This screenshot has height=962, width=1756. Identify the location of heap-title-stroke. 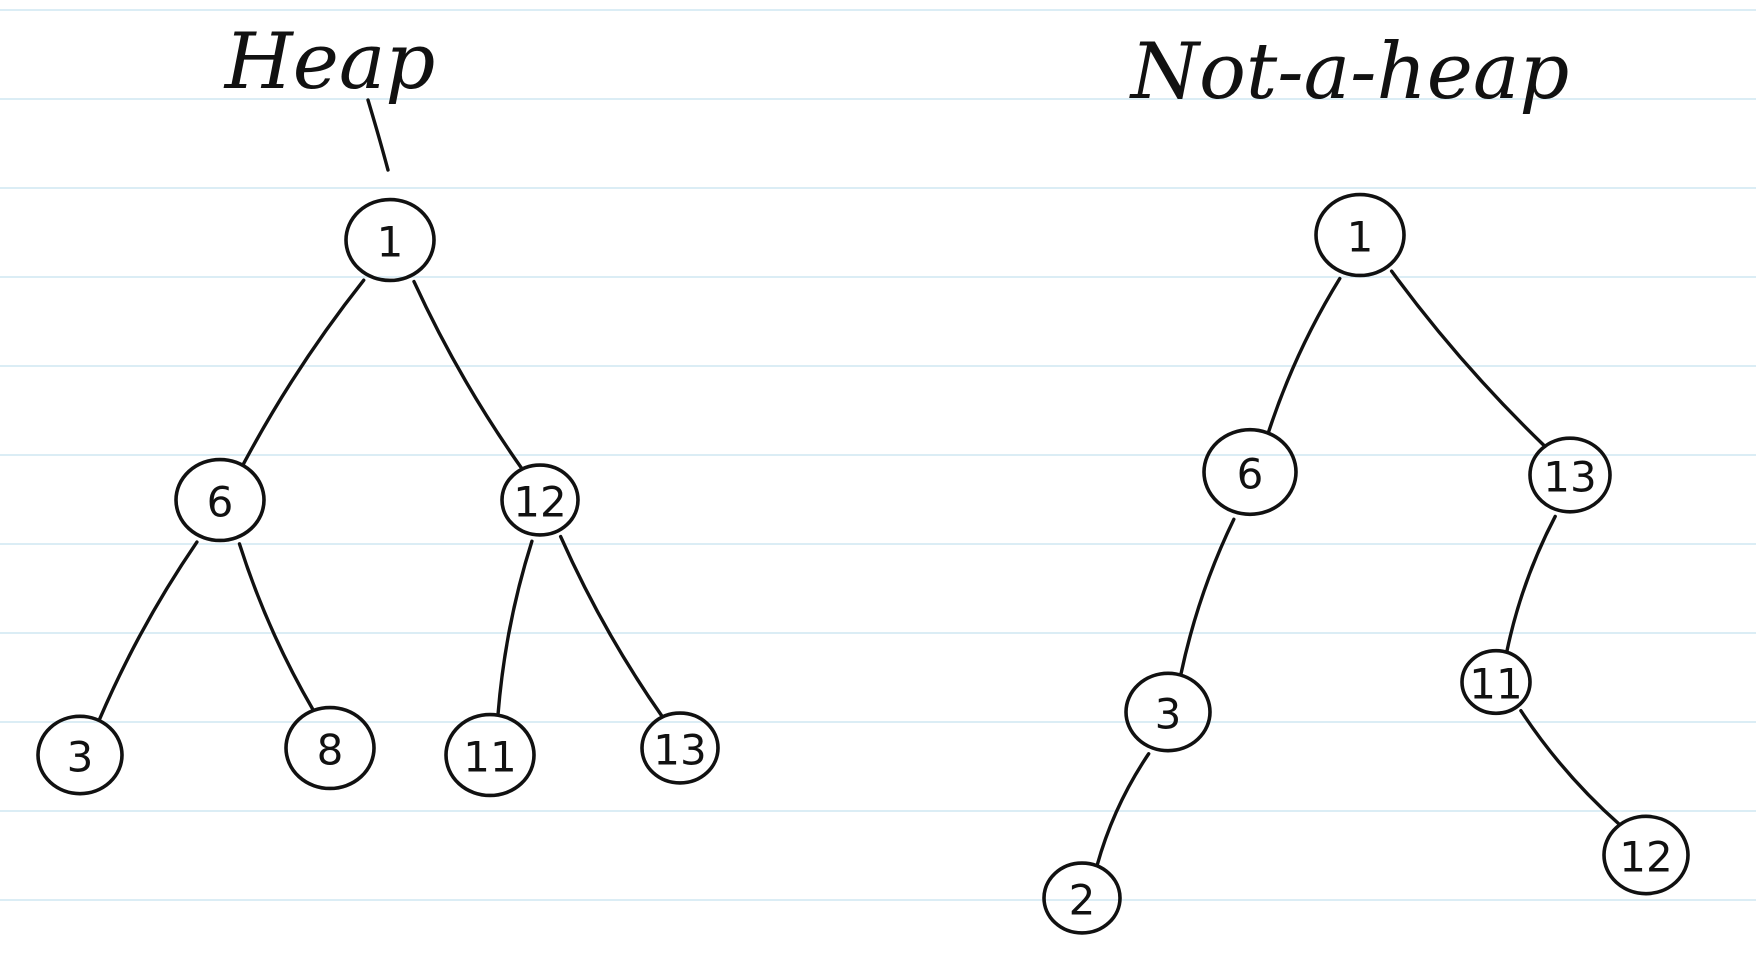
(378, 135).